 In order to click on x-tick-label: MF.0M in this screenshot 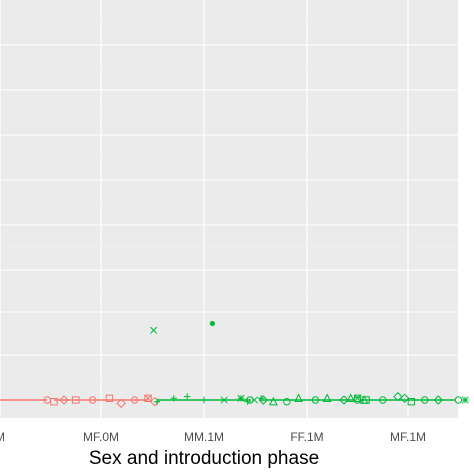, I will do `click(101, 437)`.